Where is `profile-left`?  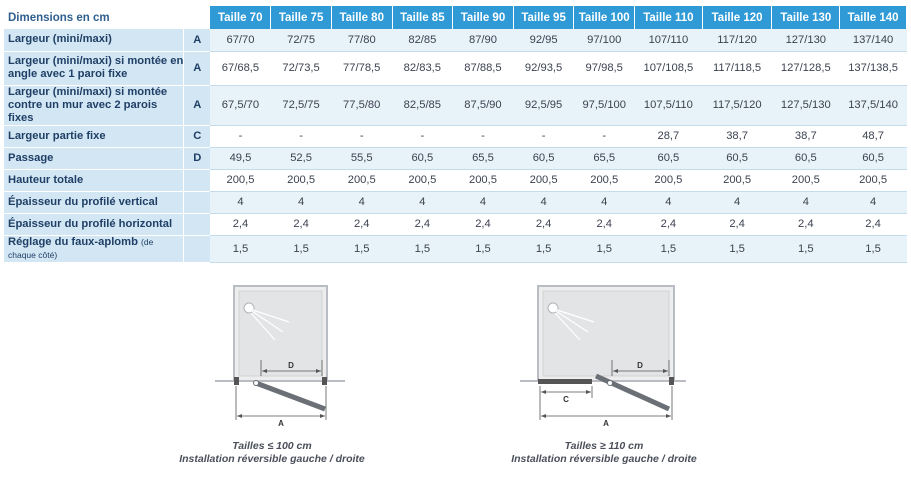 profile-left is located at coordinates (236, 381).